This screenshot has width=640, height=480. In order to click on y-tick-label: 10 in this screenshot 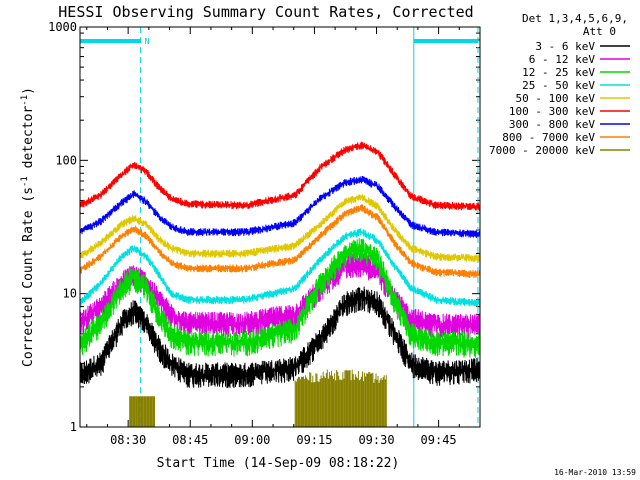, I will do `click(70, 294)`.